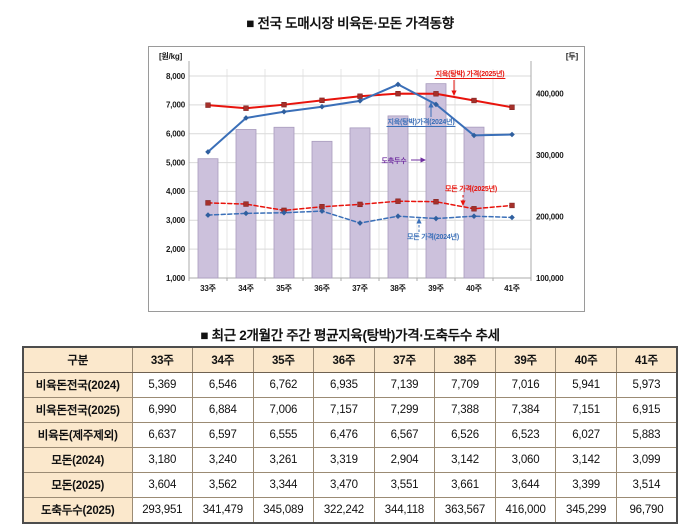 The width and height of the screenshot is (700, 524). I want to click on table-cell: 3,470, so click(344, 485).